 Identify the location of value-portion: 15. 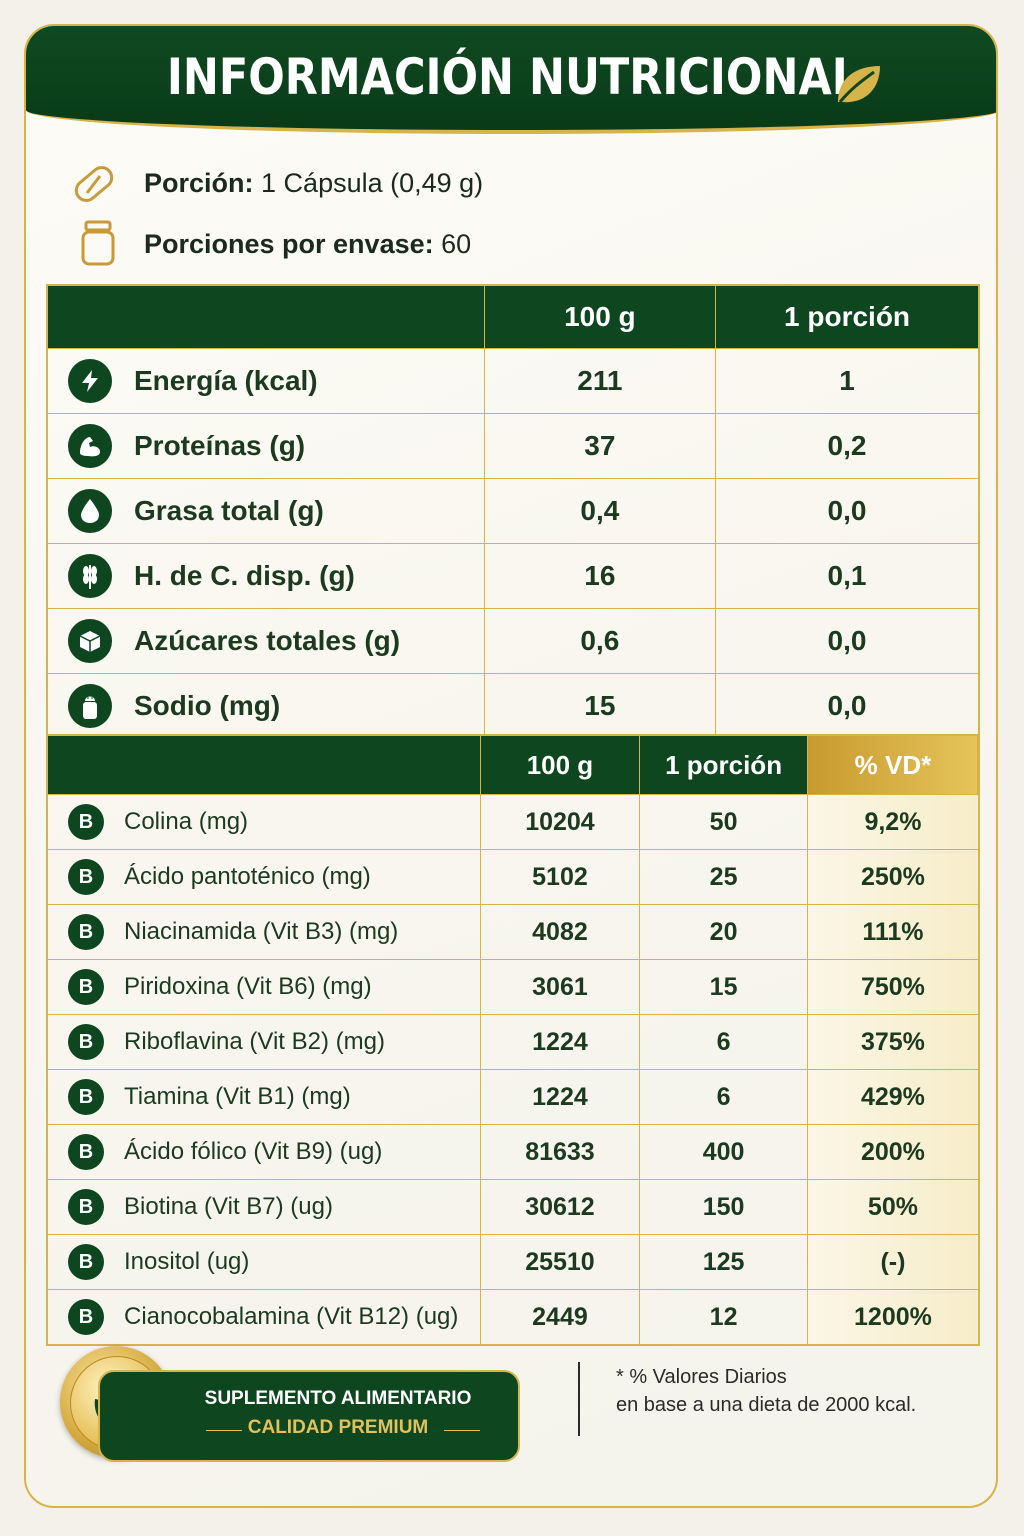
(723, 987).